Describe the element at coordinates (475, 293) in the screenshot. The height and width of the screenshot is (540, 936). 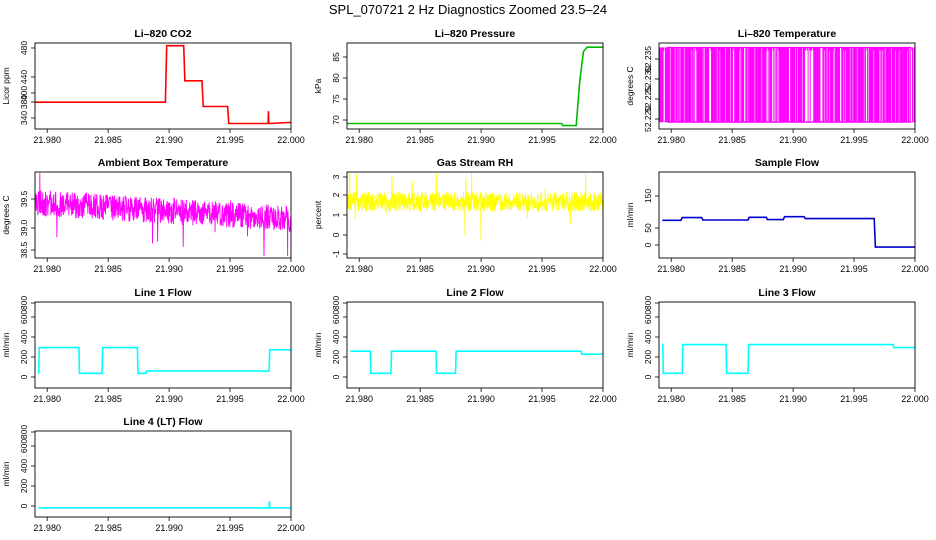
I see `panel-title: Line 2 Flow` at that location.